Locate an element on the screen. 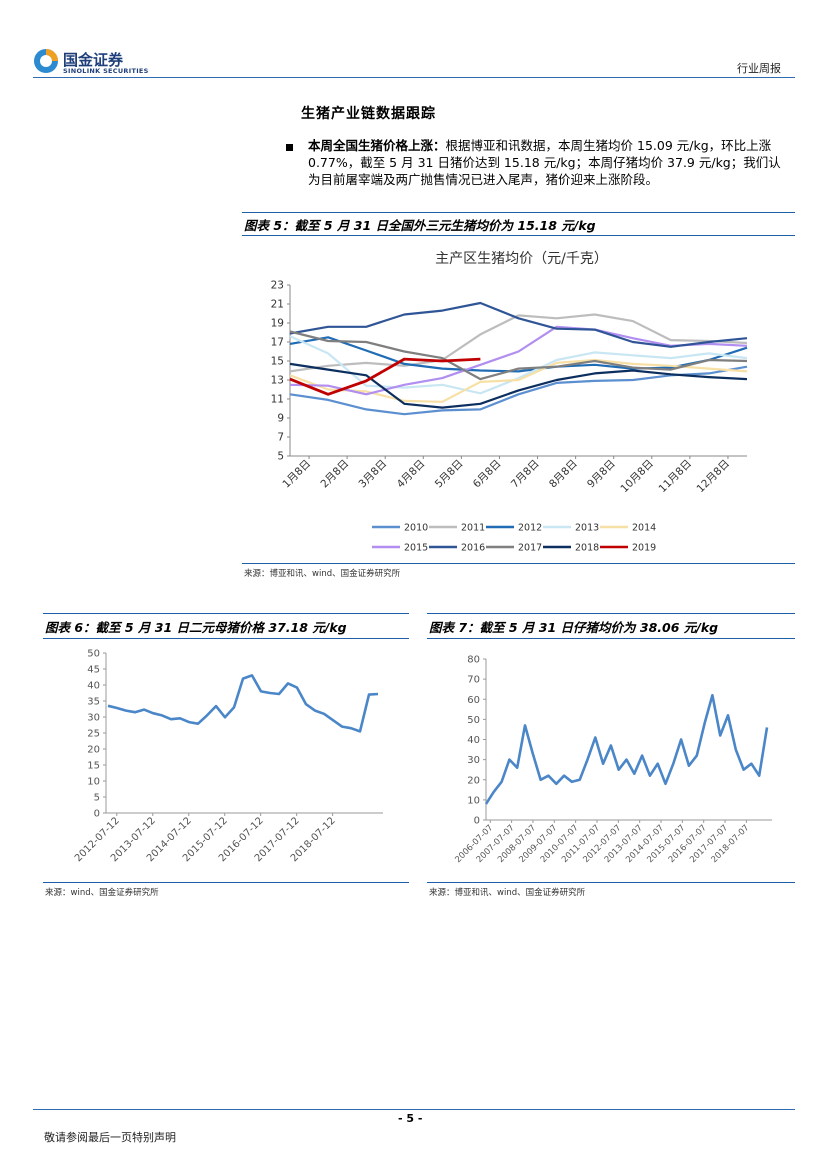 The image size is (827, 1170). chart5-x-tick-label: 3月8日 is located at coordinates (373, 474).